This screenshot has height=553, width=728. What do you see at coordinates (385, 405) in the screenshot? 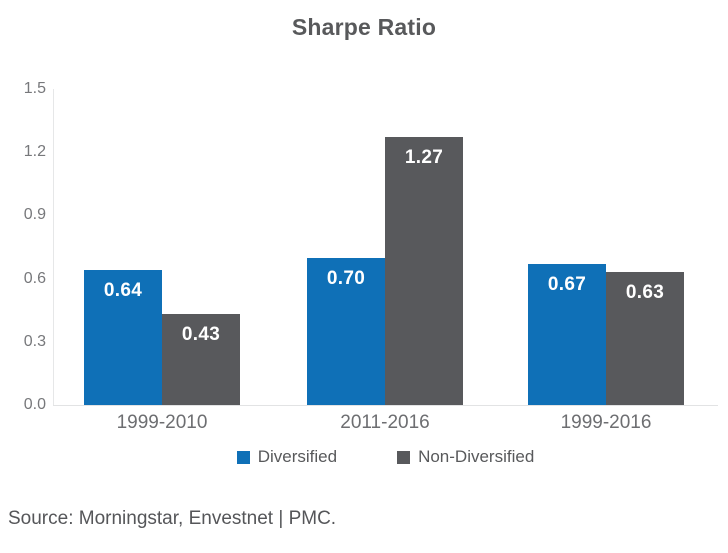
I see `x-axis-line` at bounding box center [385, 405].